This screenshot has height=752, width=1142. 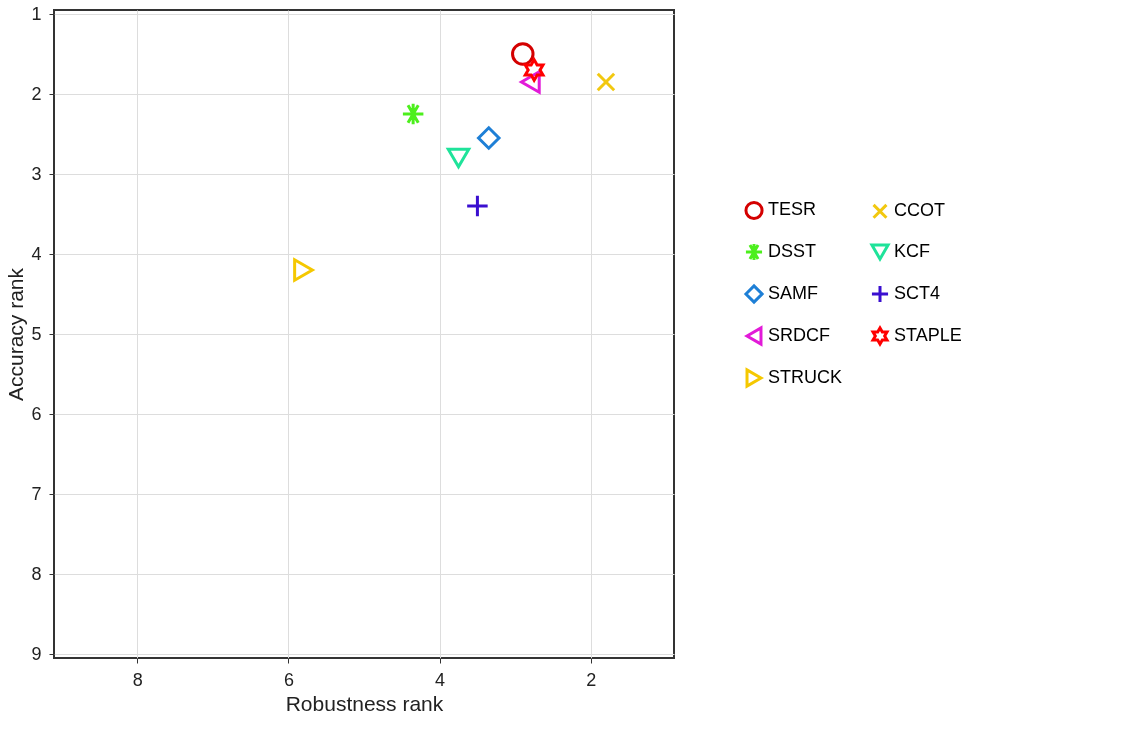 What do you see at coordinates (805, 377) in the screenshot?
I see `legend-label: STRUCK` at bounding box center [805, 377].